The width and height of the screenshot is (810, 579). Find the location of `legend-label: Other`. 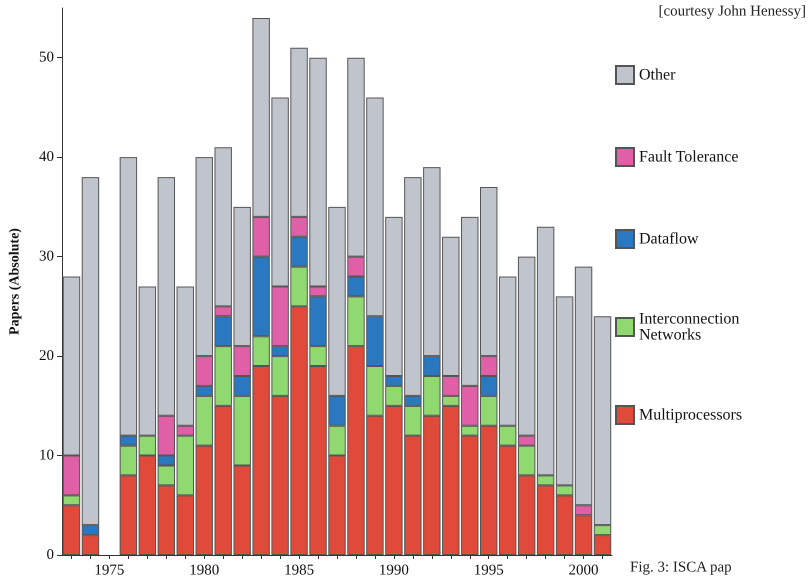

legend-label: Other is located at coordinates (657, 75).